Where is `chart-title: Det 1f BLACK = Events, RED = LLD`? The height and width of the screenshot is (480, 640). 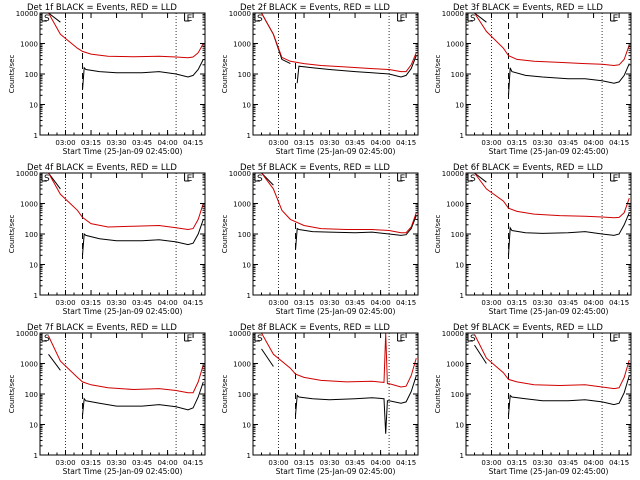 chart-title: Det 1f BLACK = Events, RED = LLD is located at coordinates (102, 8).